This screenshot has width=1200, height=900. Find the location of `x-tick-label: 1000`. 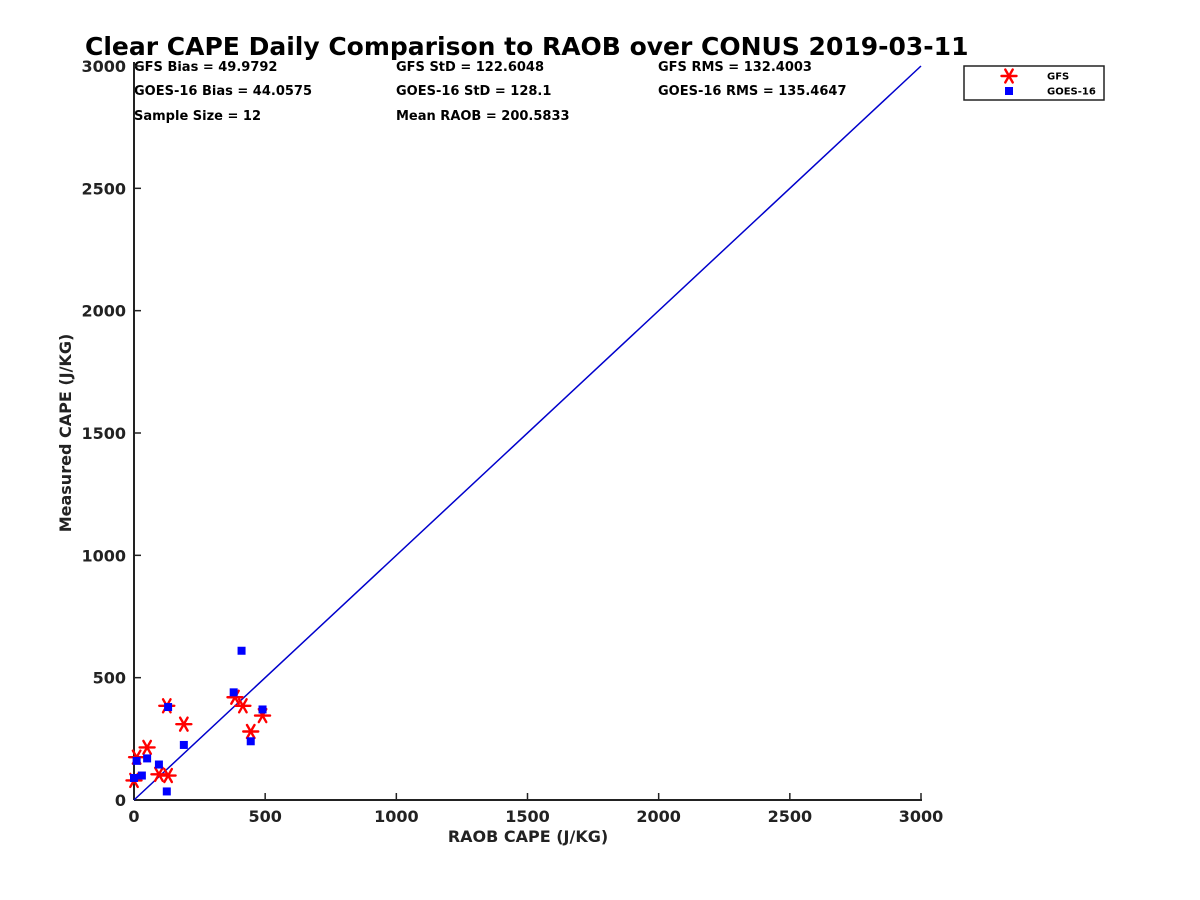

x-tick-label: 1000 is located at coordinates (396, 816).